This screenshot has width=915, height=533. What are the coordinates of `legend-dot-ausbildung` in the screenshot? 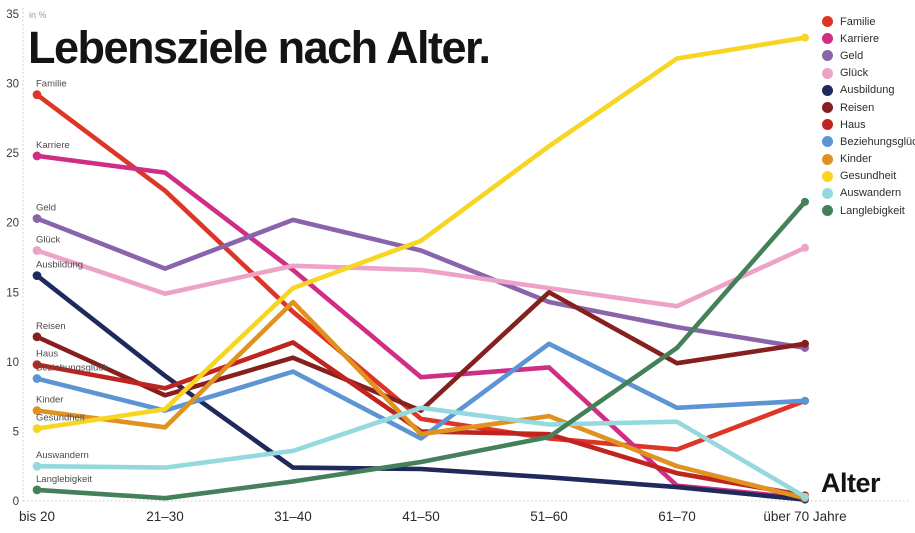 It's located at (827, 90).